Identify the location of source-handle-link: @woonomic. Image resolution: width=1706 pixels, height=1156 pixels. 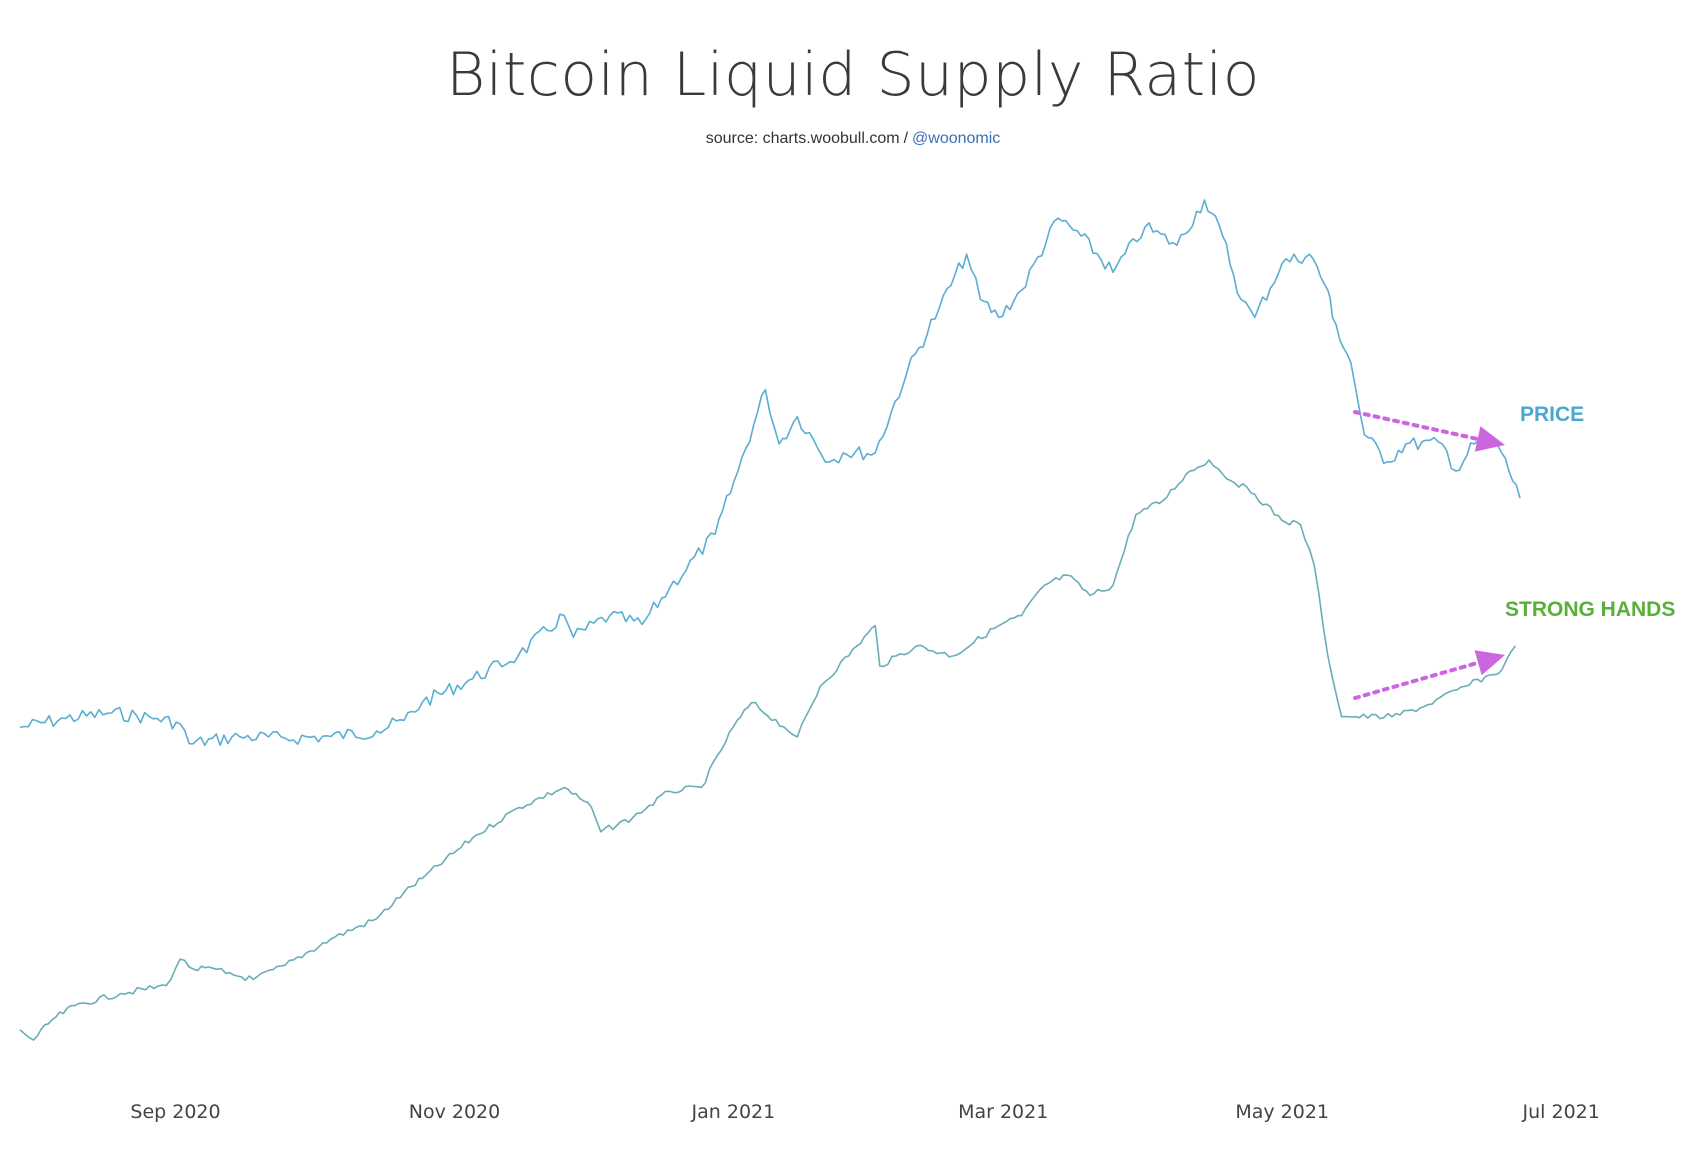
(956, 138).